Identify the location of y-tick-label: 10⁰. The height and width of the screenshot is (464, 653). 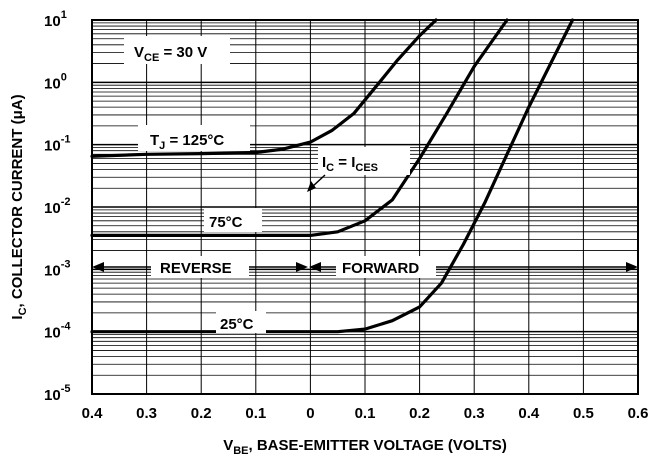
(55, 81).